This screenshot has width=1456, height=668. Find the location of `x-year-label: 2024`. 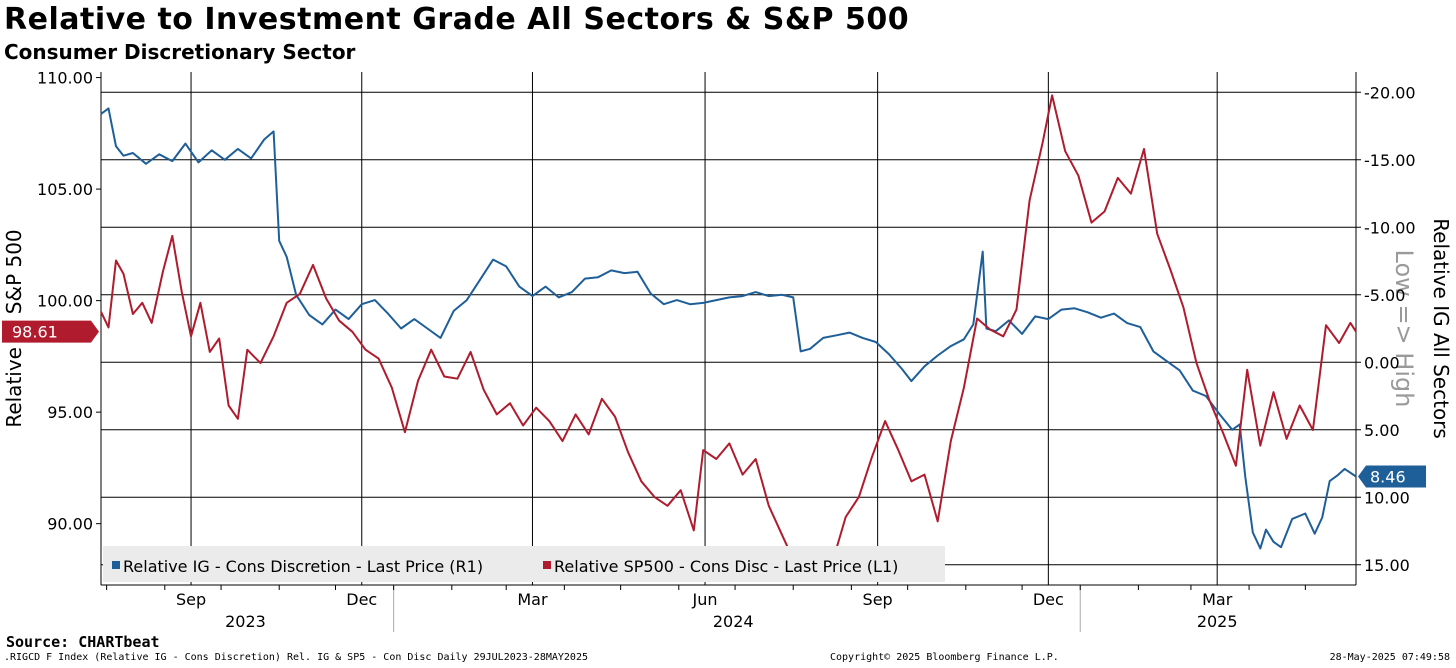

x-year-label: 2024 is located at coordinates (733, 621).